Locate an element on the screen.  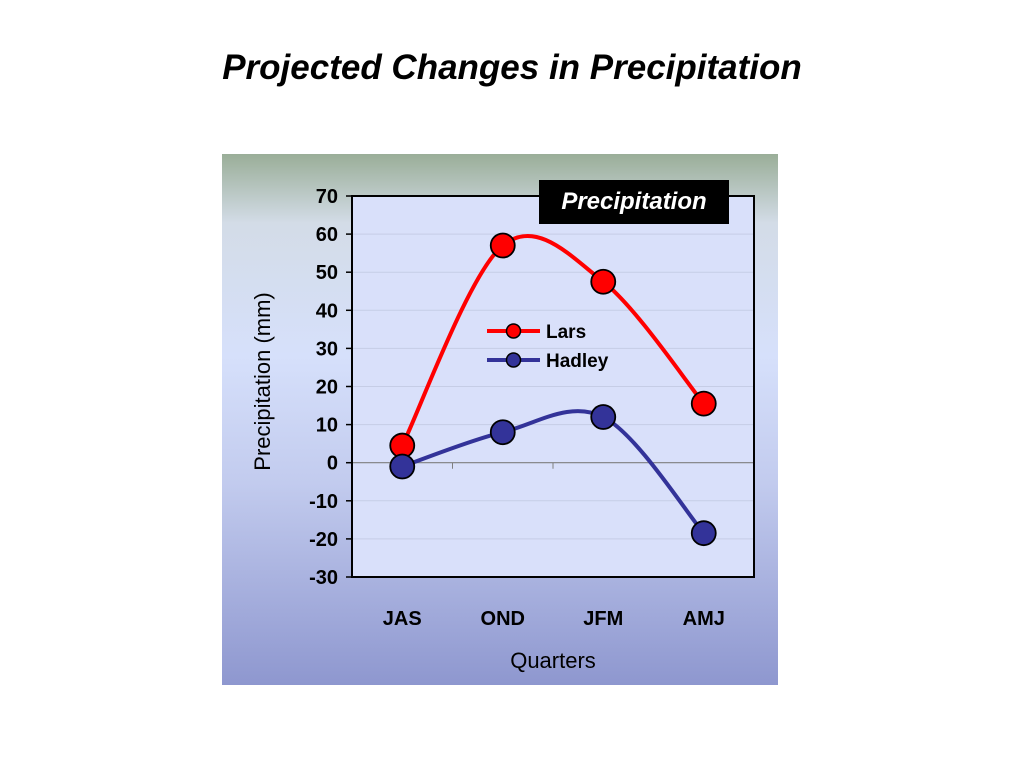
y-tick-label: 70 is located at coordinates (327, 197).